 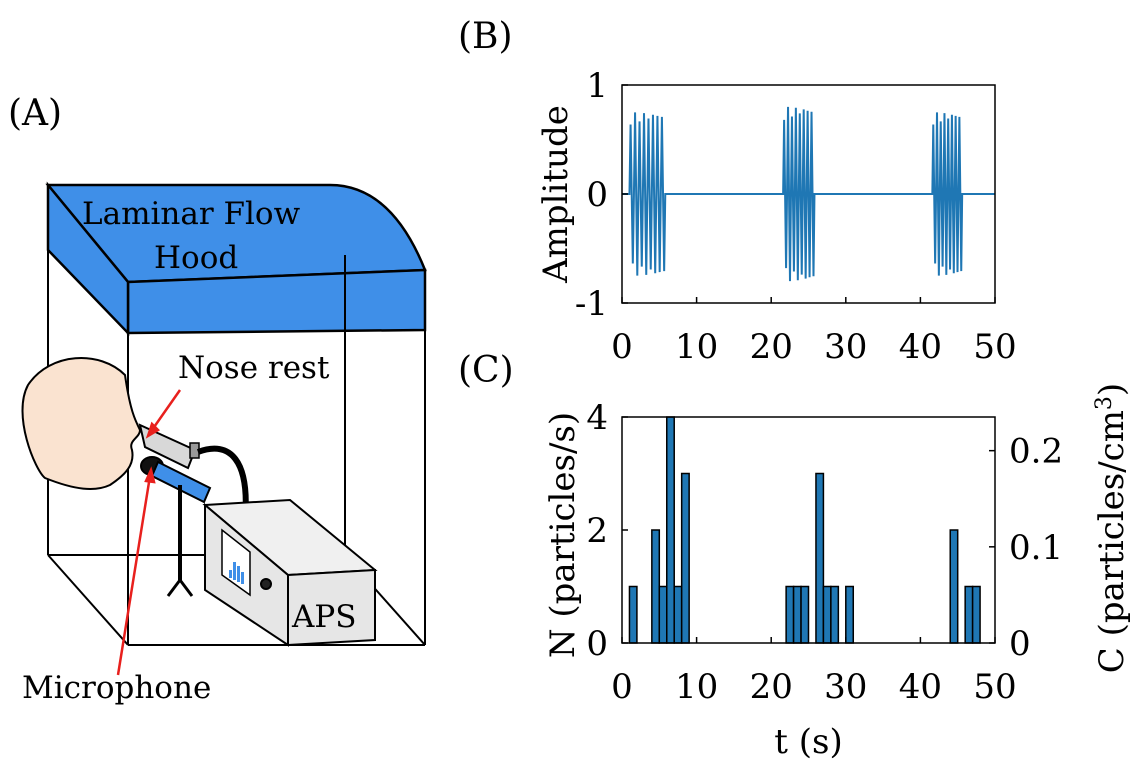 What do you see at coordinates (808, 194) in the screenshot?
I see `amplitude-series-line` at bounding box center [808, 194].